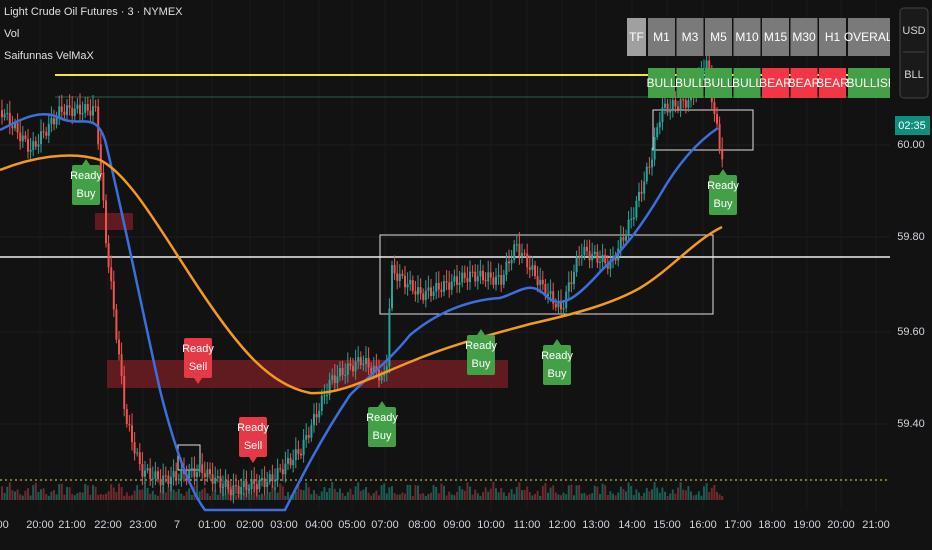 This screenshot has height=550, width=932. Describe the element at coordinates (911, 145) in the screenshot. I see `price-label: 60.00` at that location.